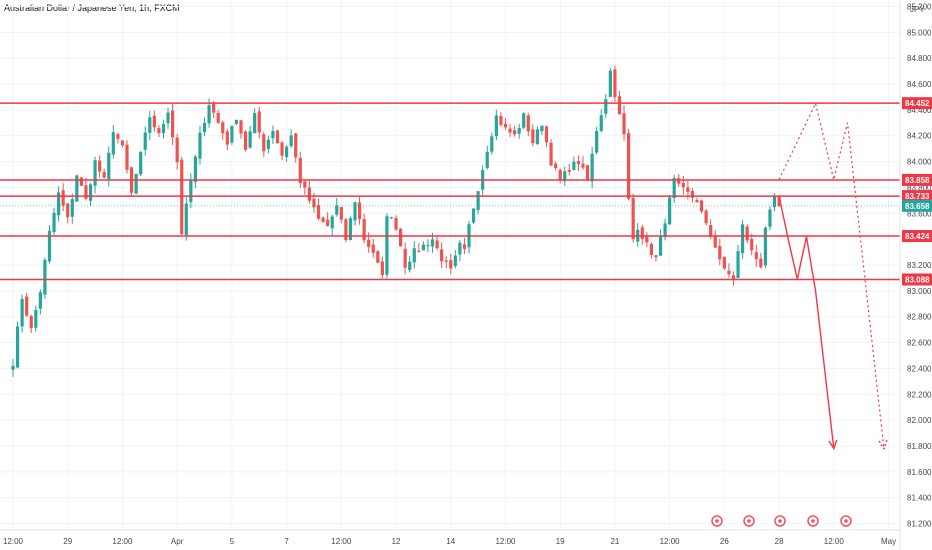 The width and height of the screenshot is (932, 550). What do you see at coordinates (177, 541) in the screenshot?
I see `time-tick-label: Apr` at bounding box center [177, 541].